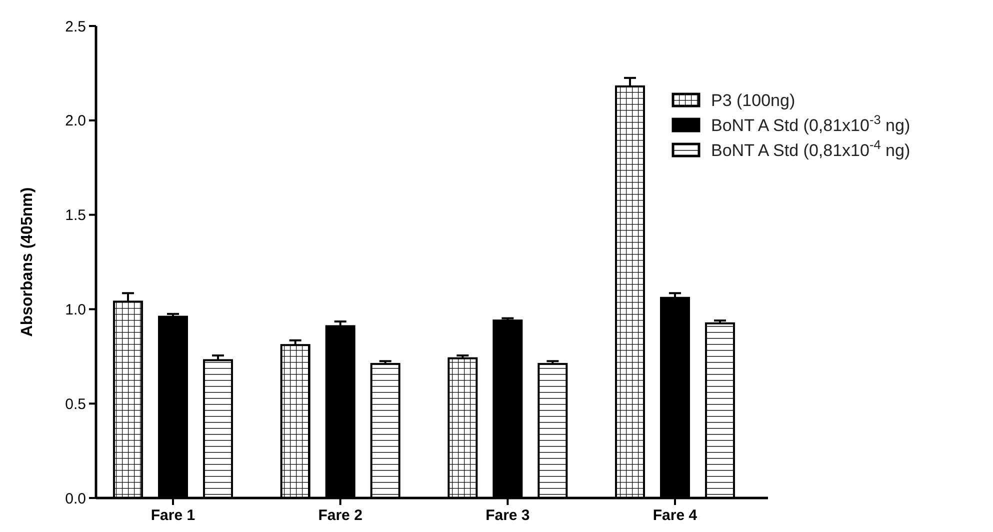 The height and width of the screenshot is (532, 993). Describe the element at coordinates (75, 309) in the screenshot. I see `y-tick-label: 1.0` at that location.